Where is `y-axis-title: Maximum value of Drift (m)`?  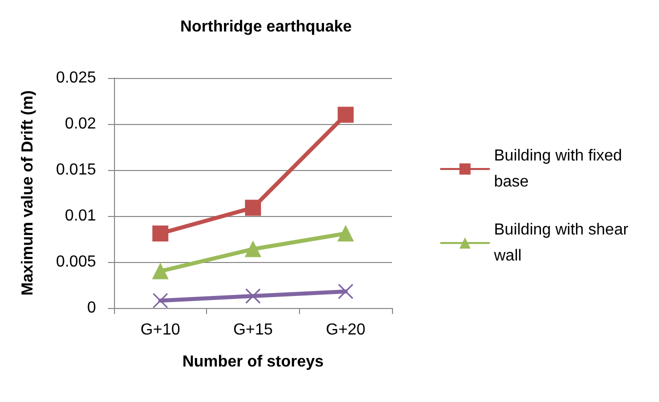 y-axis-title: Maximum value of Drift (m) is located at coordinates (28, 193).